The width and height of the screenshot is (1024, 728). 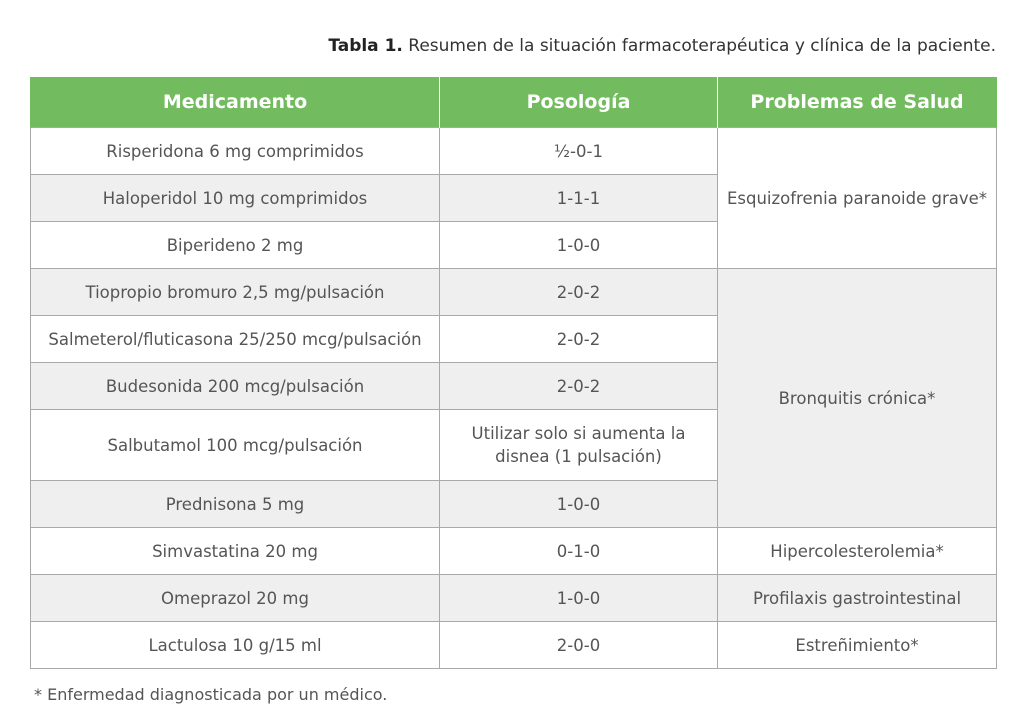 What do you see at coordinates (578, 551) in the screenshot?
I see `cell-posologia: 0-1-0` at bounding box center [578, 551].